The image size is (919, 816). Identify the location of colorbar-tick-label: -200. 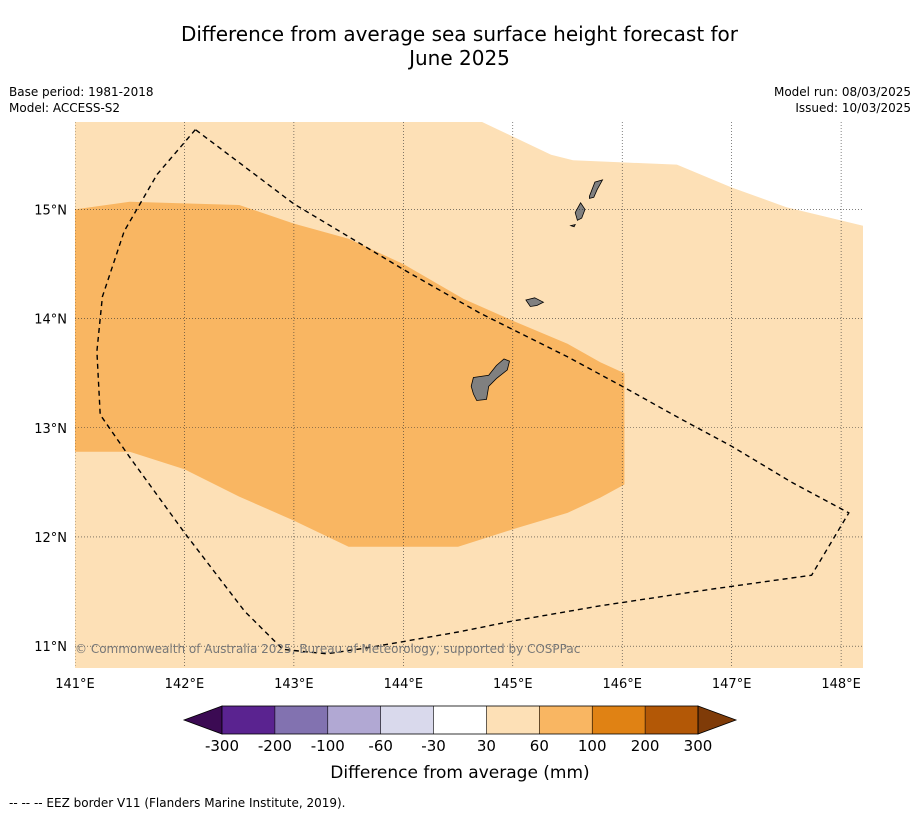
(275, 746).